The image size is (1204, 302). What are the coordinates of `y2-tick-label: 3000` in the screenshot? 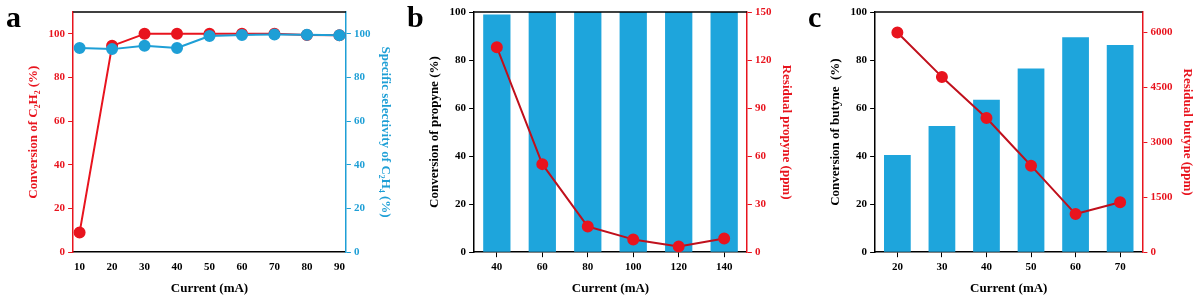 It's located at (1161, 141).